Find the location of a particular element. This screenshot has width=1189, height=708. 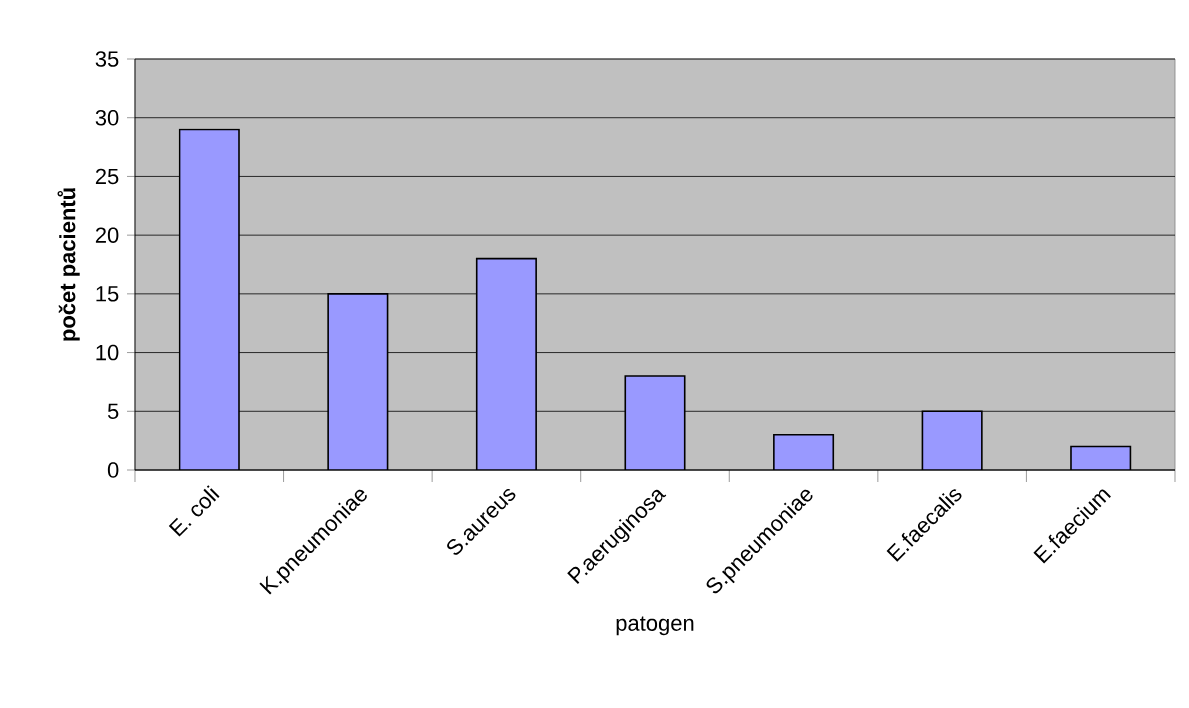

y-axis-title: počet pacientů is located at coordinates (68, 264).